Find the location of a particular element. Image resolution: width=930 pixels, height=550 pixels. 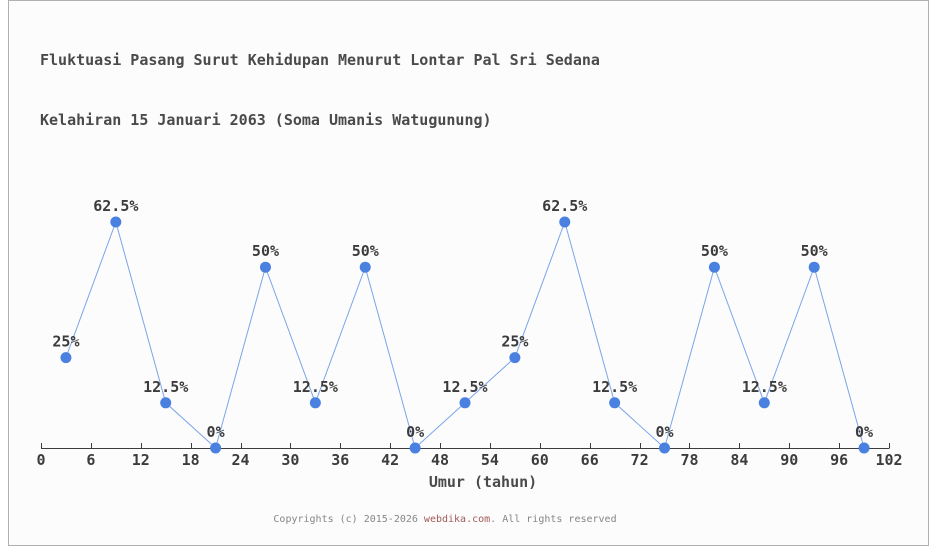

x-tick-label: 30 is located at coordinates (290, 460).